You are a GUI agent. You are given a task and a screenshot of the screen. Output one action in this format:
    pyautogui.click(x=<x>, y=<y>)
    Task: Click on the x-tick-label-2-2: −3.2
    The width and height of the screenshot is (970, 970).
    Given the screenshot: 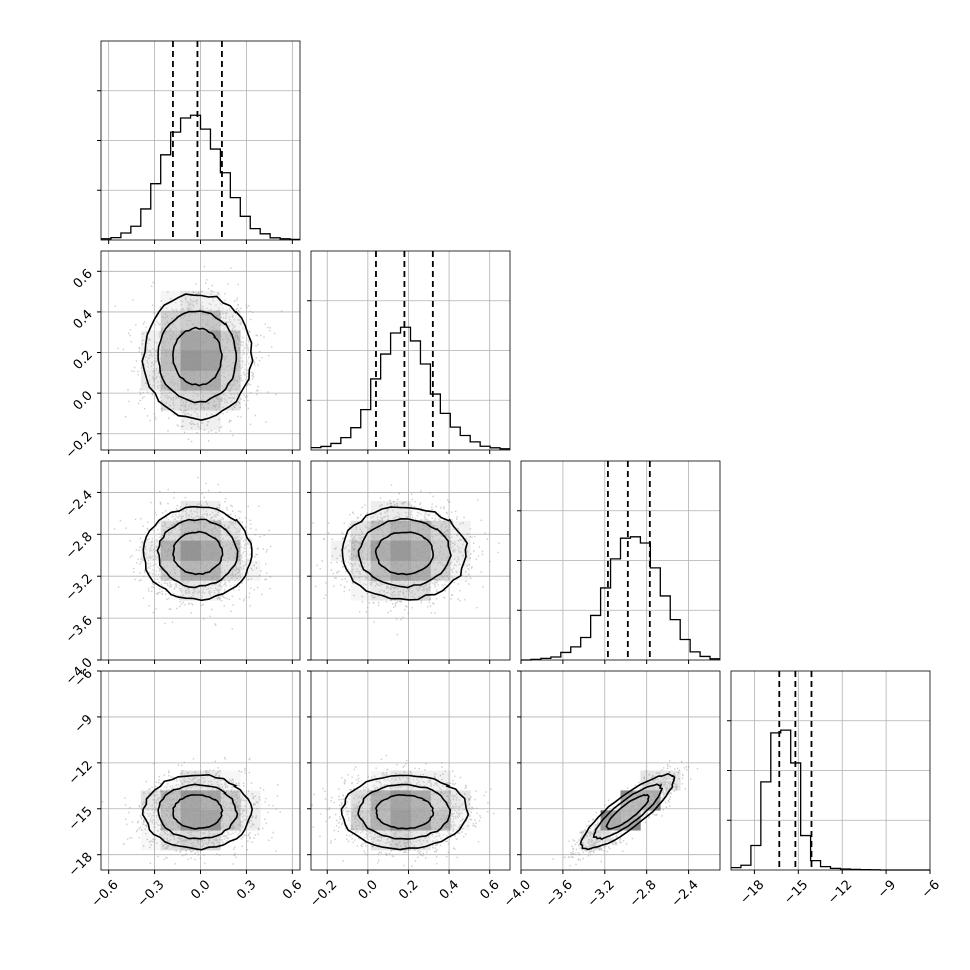 What is the action you would take?
    pyautogui.click(x=601, y=893)
    